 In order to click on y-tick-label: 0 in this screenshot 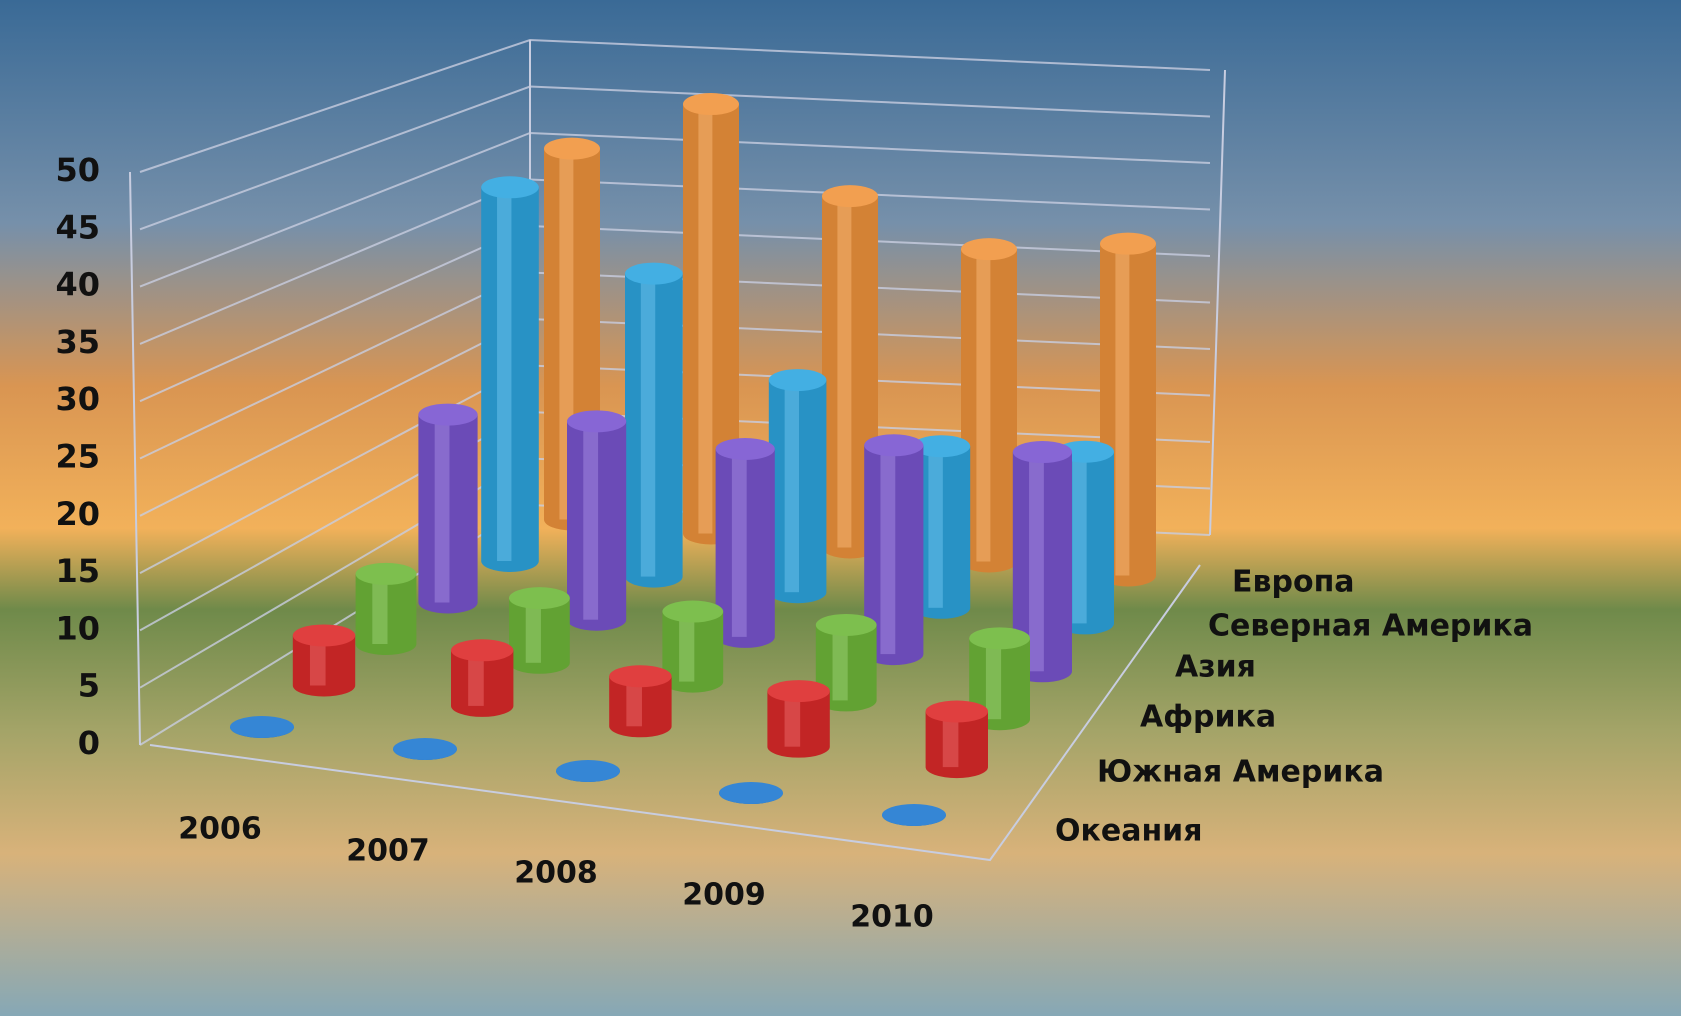, I will do `click(89, 743)`.